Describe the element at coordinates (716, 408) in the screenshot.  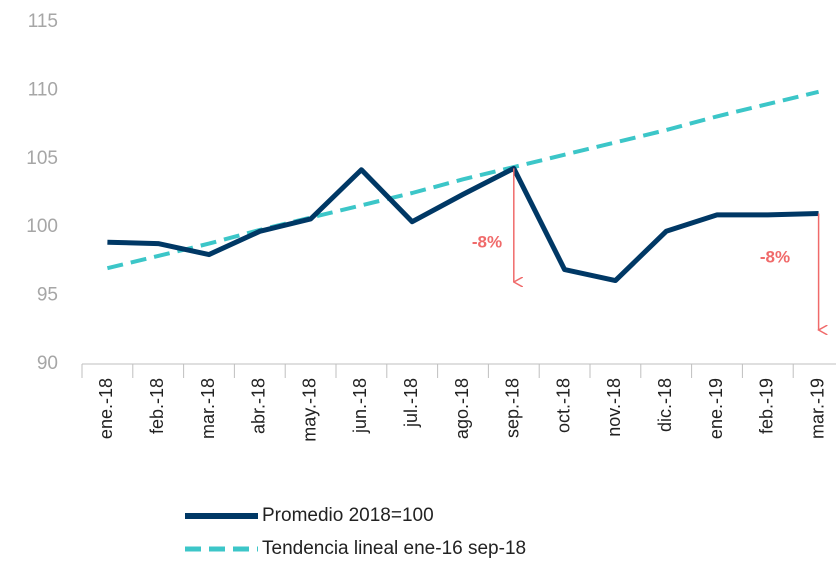
I see `x-tick-label: ene.-19` at that location.